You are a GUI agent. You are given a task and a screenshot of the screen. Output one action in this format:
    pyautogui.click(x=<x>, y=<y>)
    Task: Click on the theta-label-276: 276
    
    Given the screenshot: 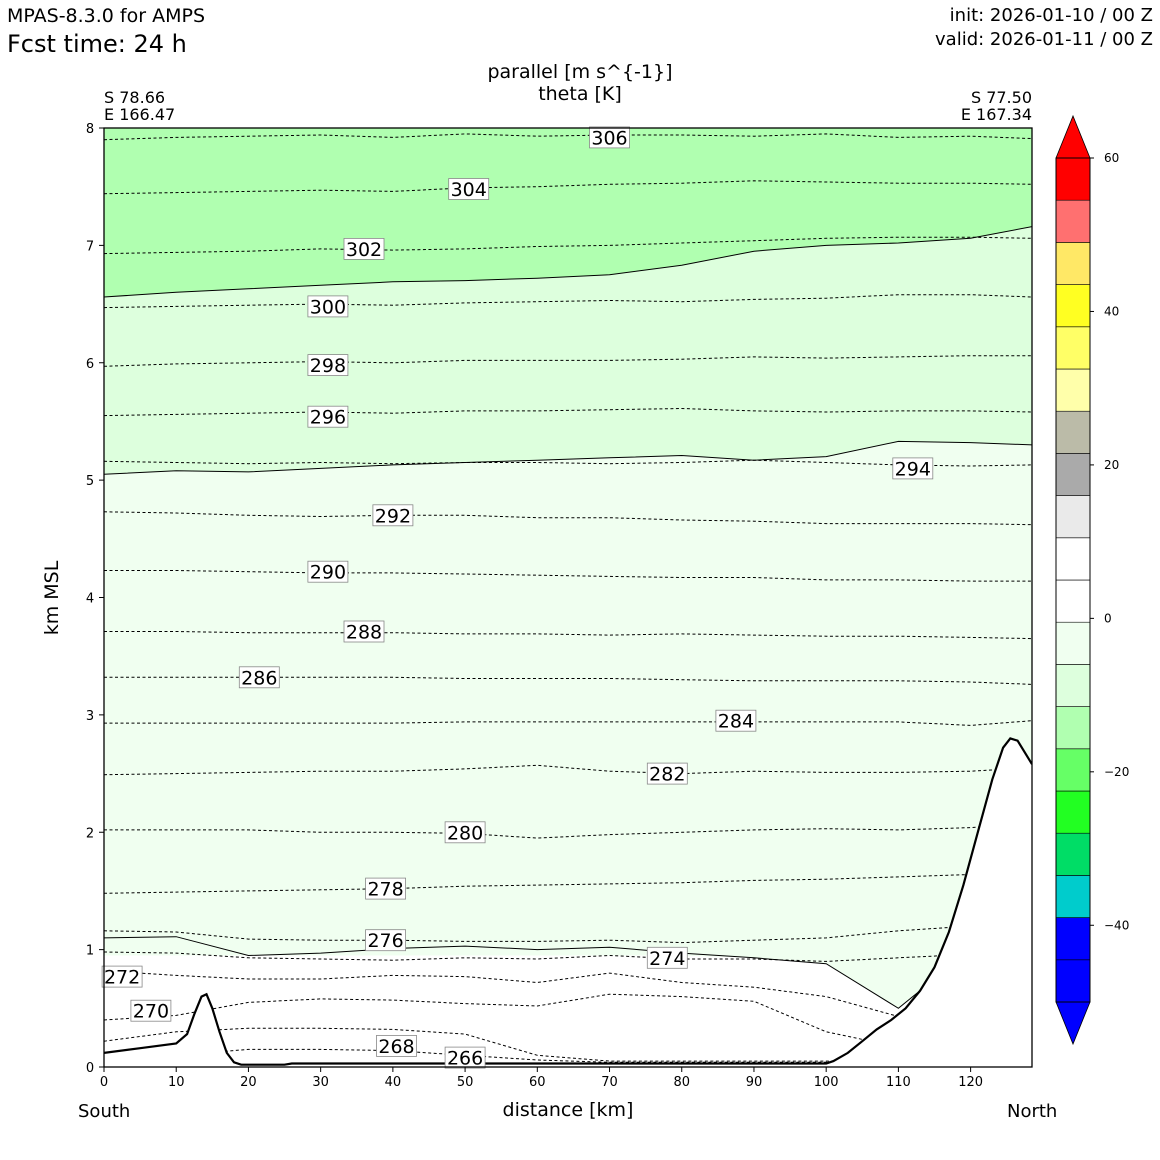 What is the action you would take?
    pyautogui.click(x=385, y=941)
    